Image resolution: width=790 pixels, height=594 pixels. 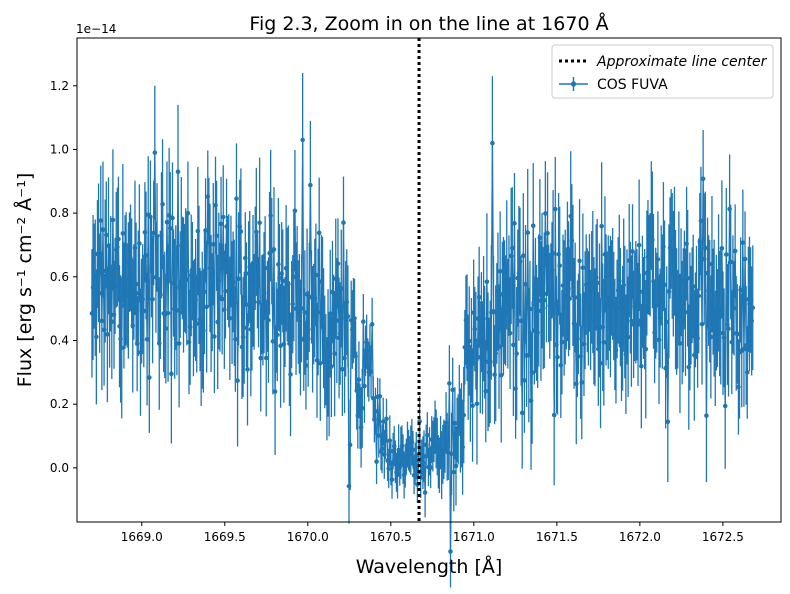 What do you see at coordinates (225, 537) in the screenshot?
I see `x-tick-label: 1669.5` at bounding box center [225, 537].